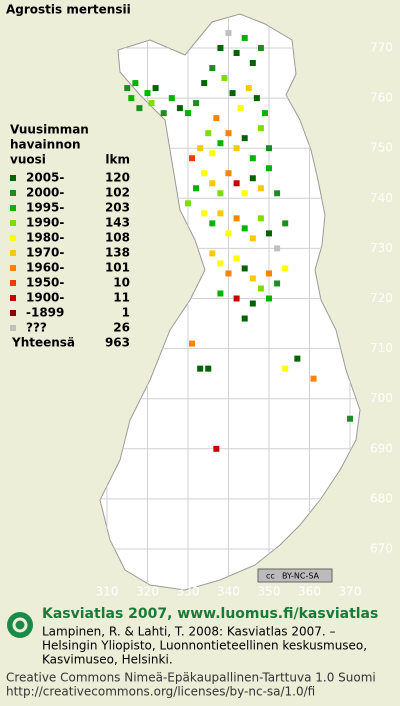 Image resolution: width=400 pixels, height=706 pixels. I want to click on cc-badge: cc BY-NC-SA, so click(295, 575).